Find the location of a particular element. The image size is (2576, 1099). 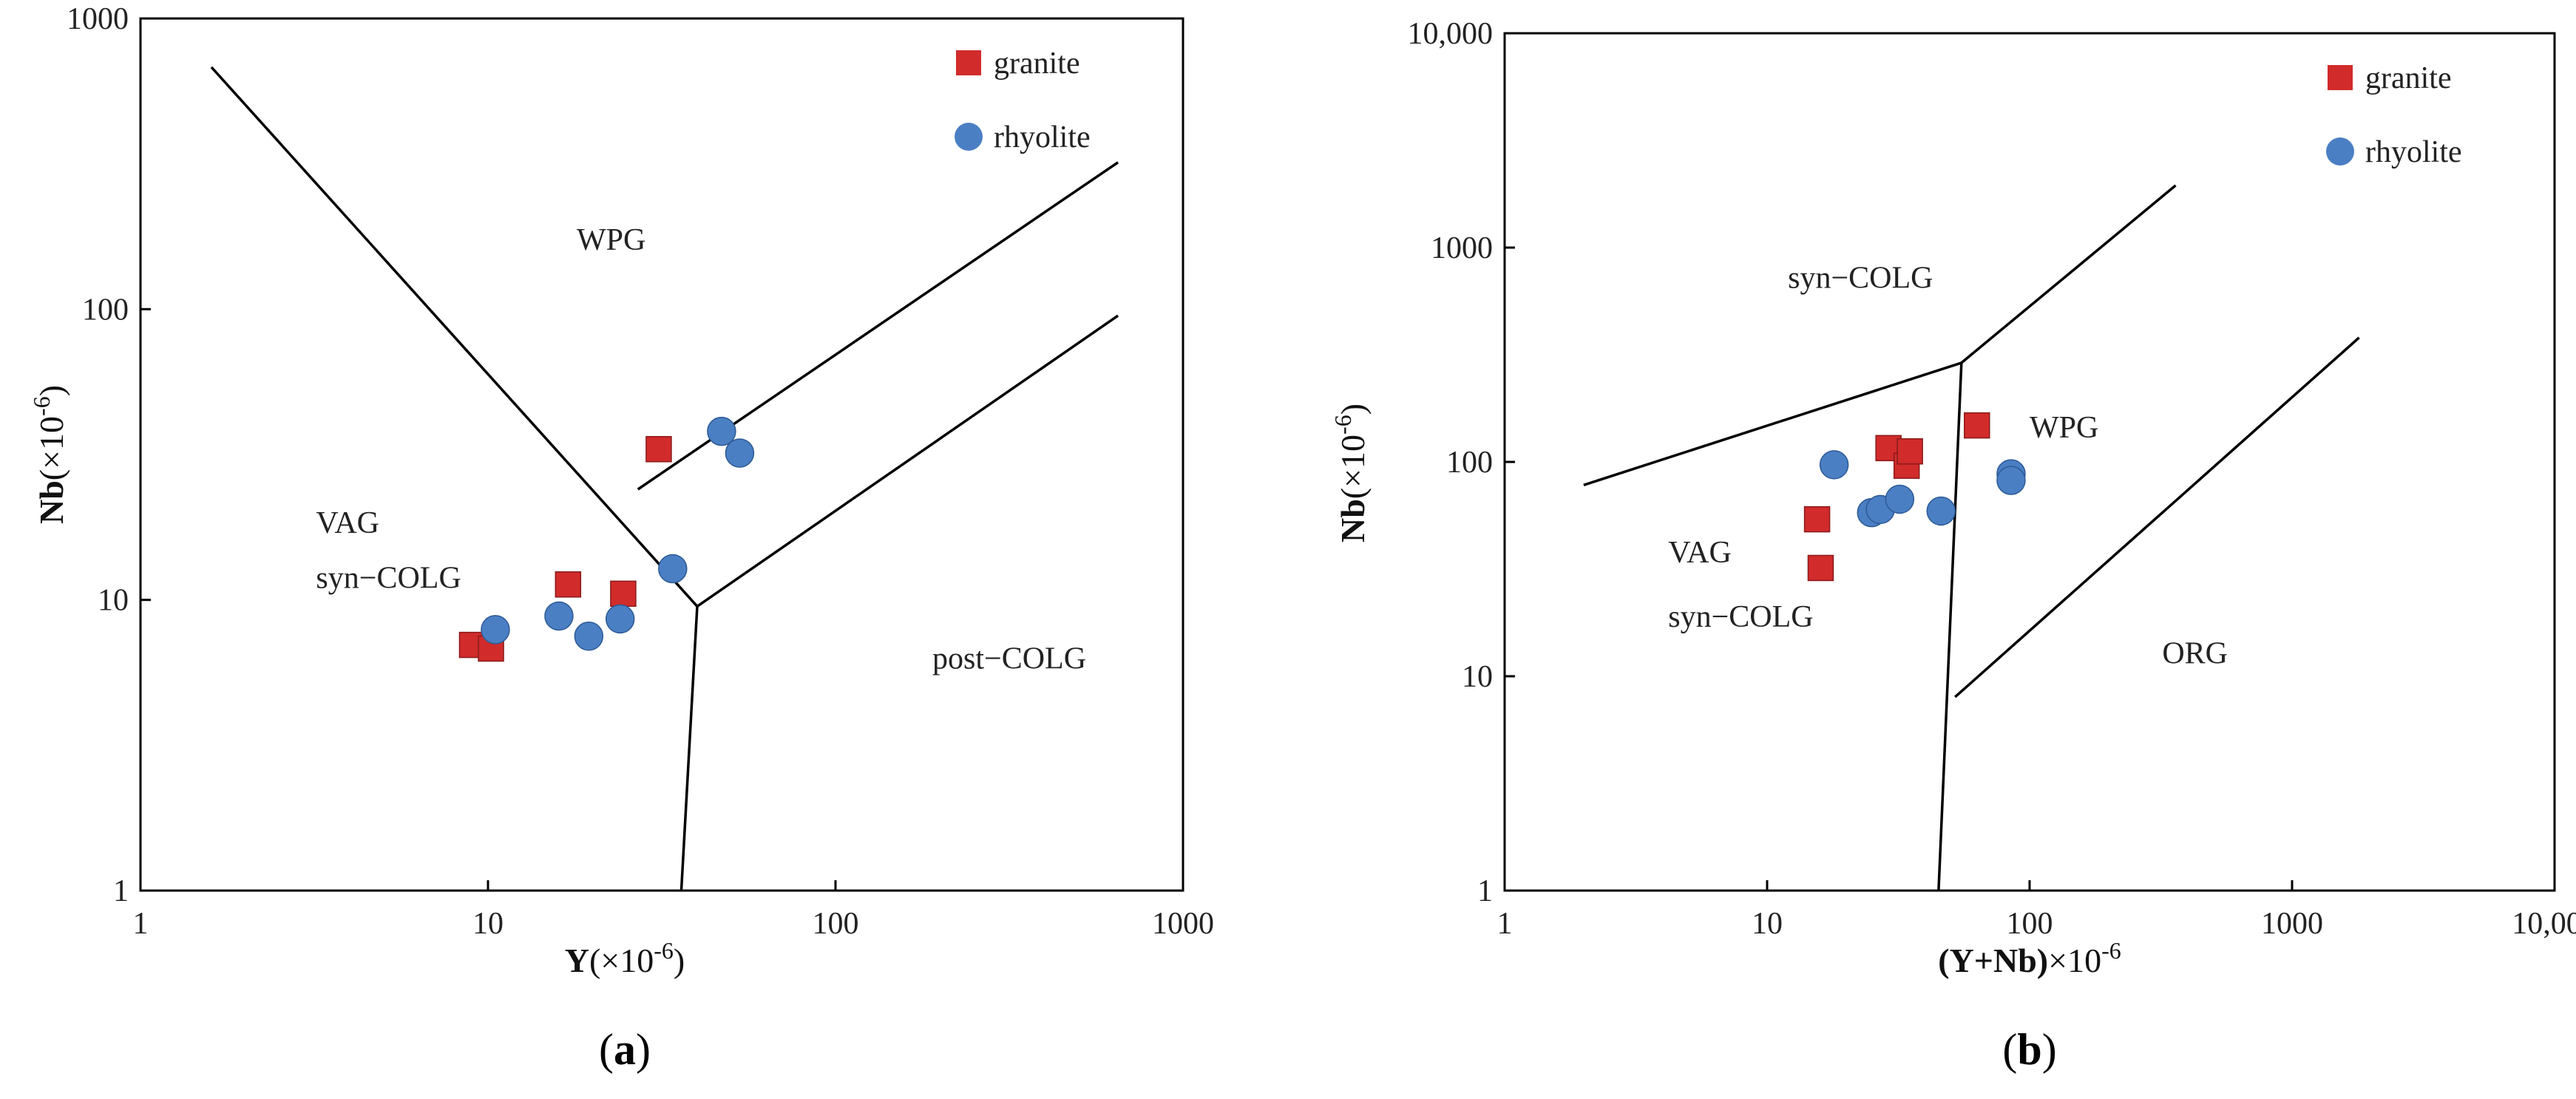

region-label: post−COLG is located at coordinates (1009, 659).